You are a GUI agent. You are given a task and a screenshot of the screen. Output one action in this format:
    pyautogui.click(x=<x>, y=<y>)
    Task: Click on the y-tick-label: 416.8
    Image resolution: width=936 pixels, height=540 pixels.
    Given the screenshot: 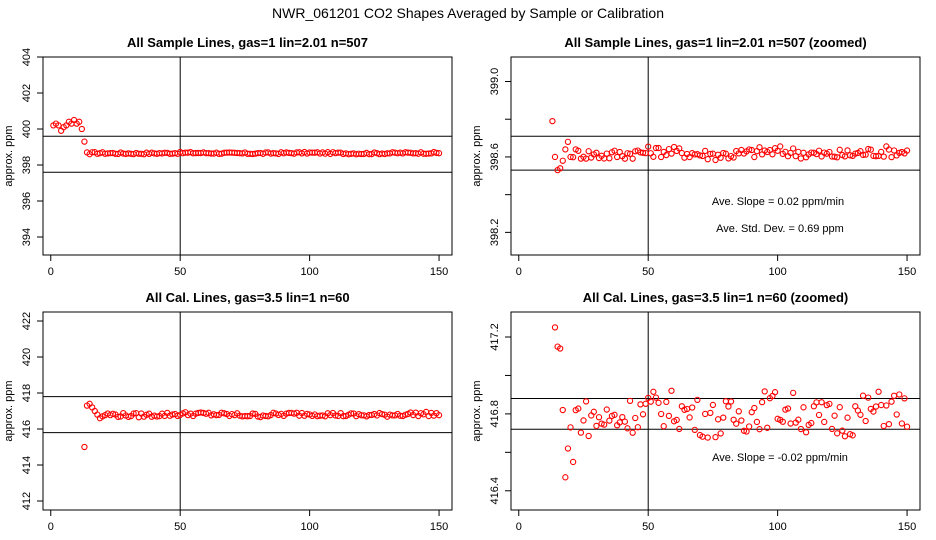 What is the action you would take?
    pyautogui.click(x=495, y=414)
    